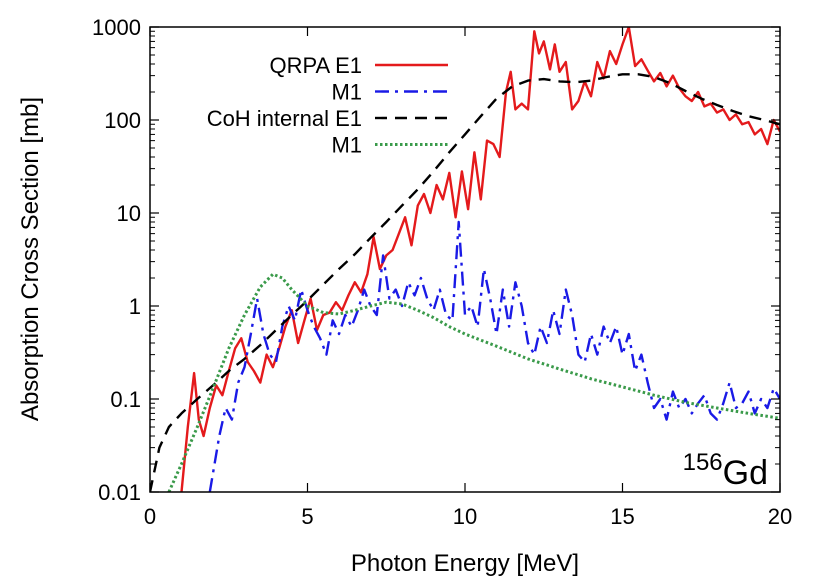  I want to click on legend-label-1: M1, so click(346, 92).